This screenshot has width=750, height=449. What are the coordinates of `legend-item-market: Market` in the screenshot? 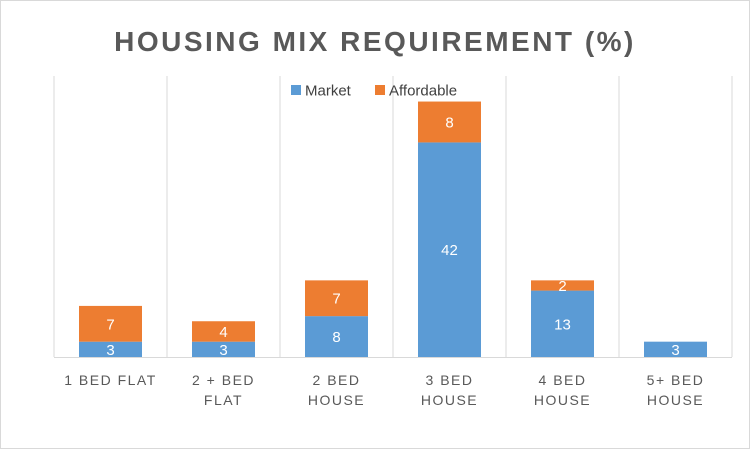 It's located at (321, 91).